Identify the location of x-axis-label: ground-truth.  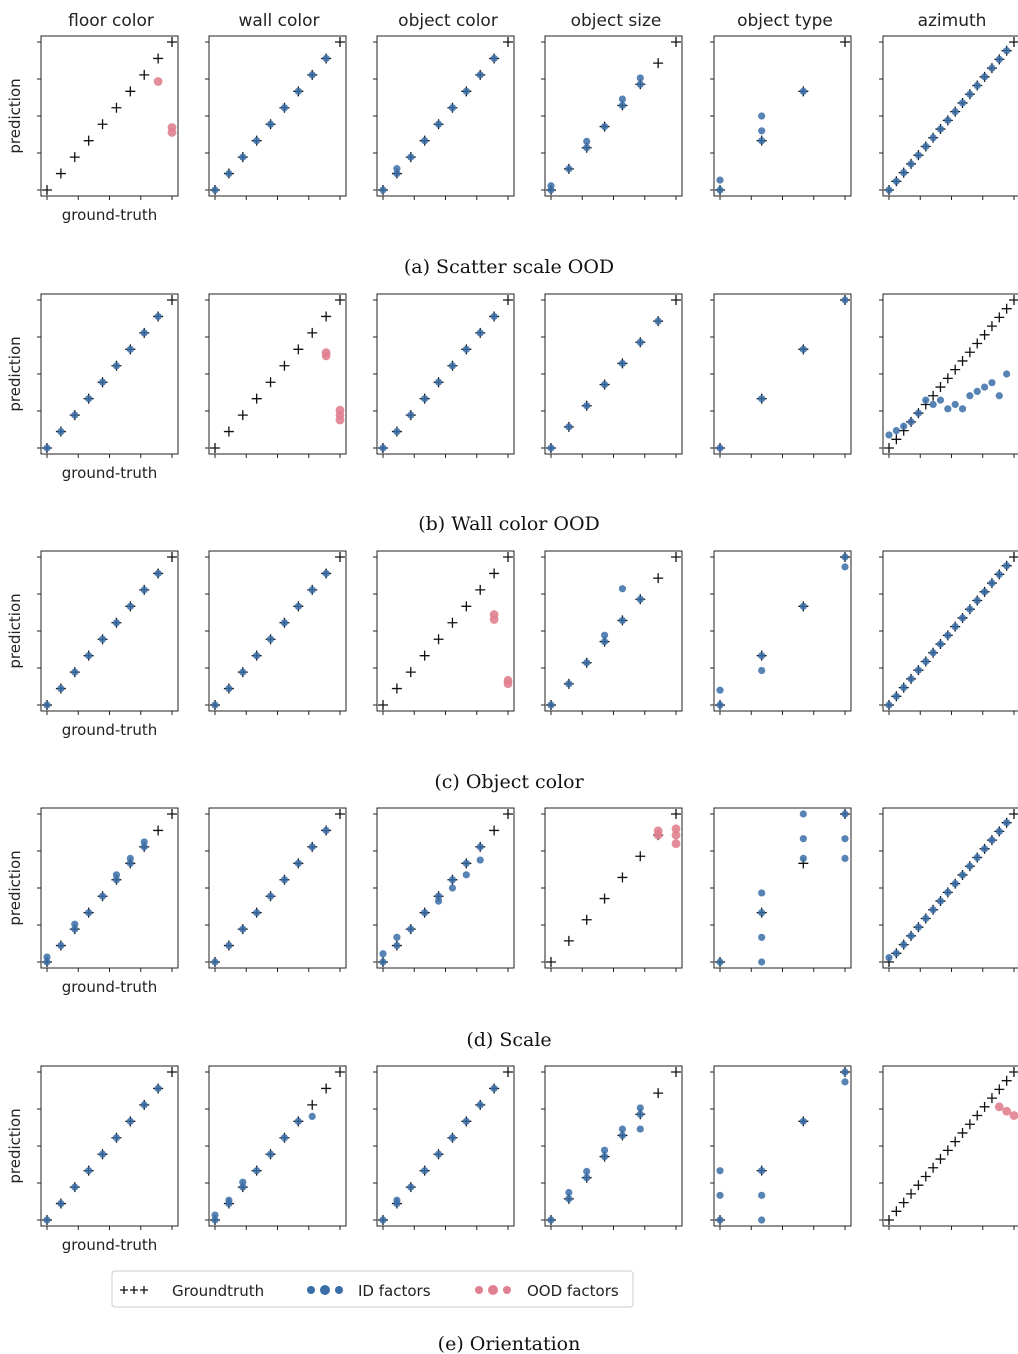
(109, 473).